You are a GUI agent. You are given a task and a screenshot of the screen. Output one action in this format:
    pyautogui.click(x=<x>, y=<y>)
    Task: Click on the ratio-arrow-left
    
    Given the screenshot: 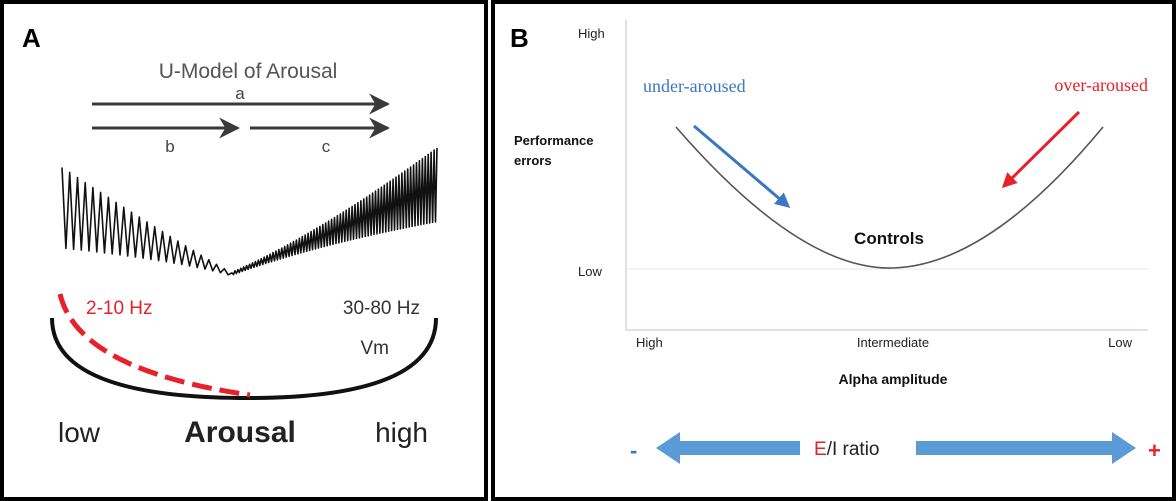 What is the action you would take?
    pyautogui.click(x=728, y=448)
    